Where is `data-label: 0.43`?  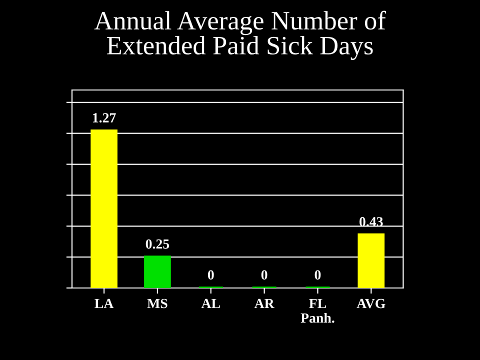
data-label: 0.43 is located at coordinates (371, 221).